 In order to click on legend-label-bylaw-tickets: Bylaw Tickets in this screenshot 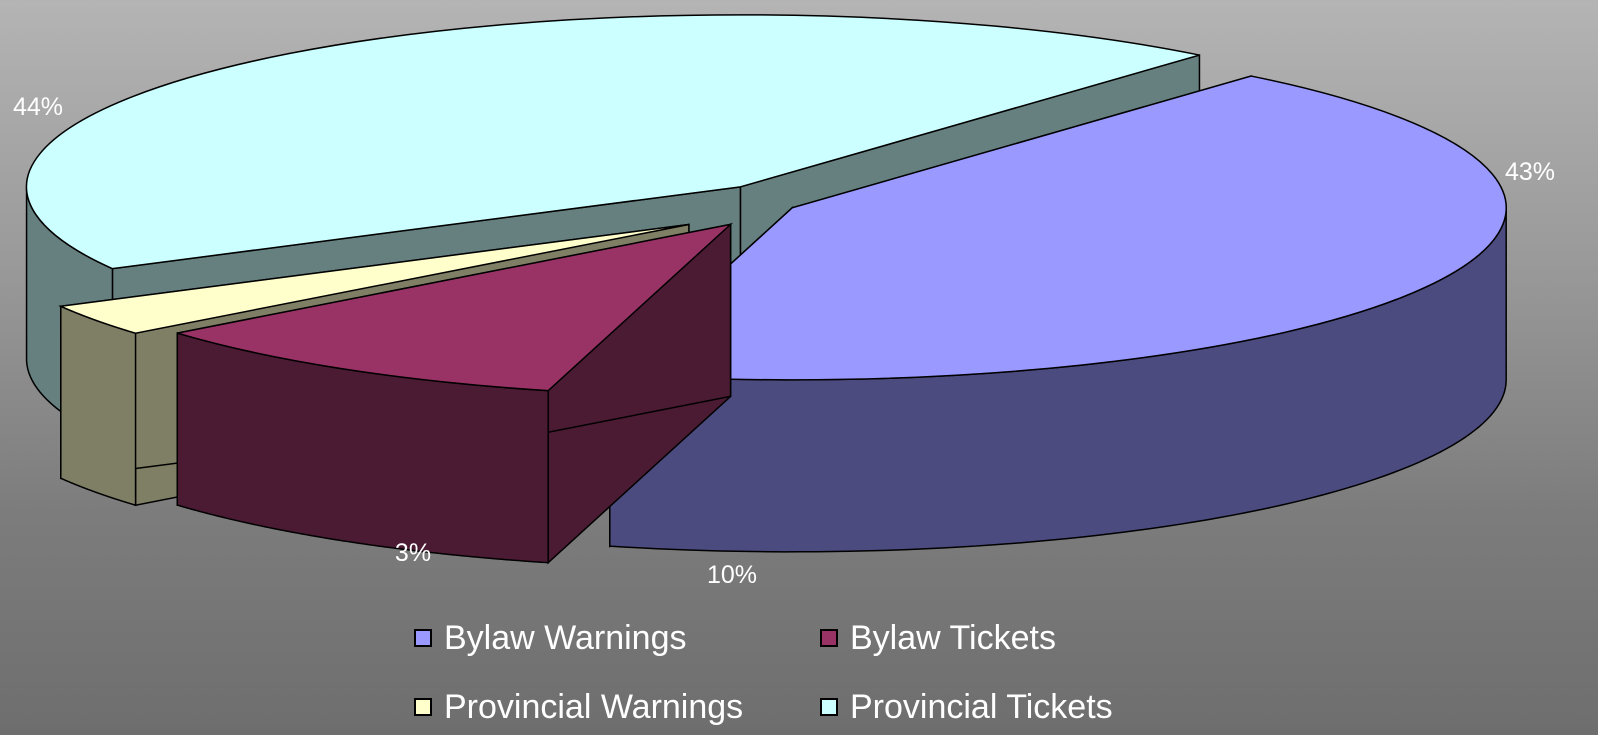, I will do `click(953, 637)`.